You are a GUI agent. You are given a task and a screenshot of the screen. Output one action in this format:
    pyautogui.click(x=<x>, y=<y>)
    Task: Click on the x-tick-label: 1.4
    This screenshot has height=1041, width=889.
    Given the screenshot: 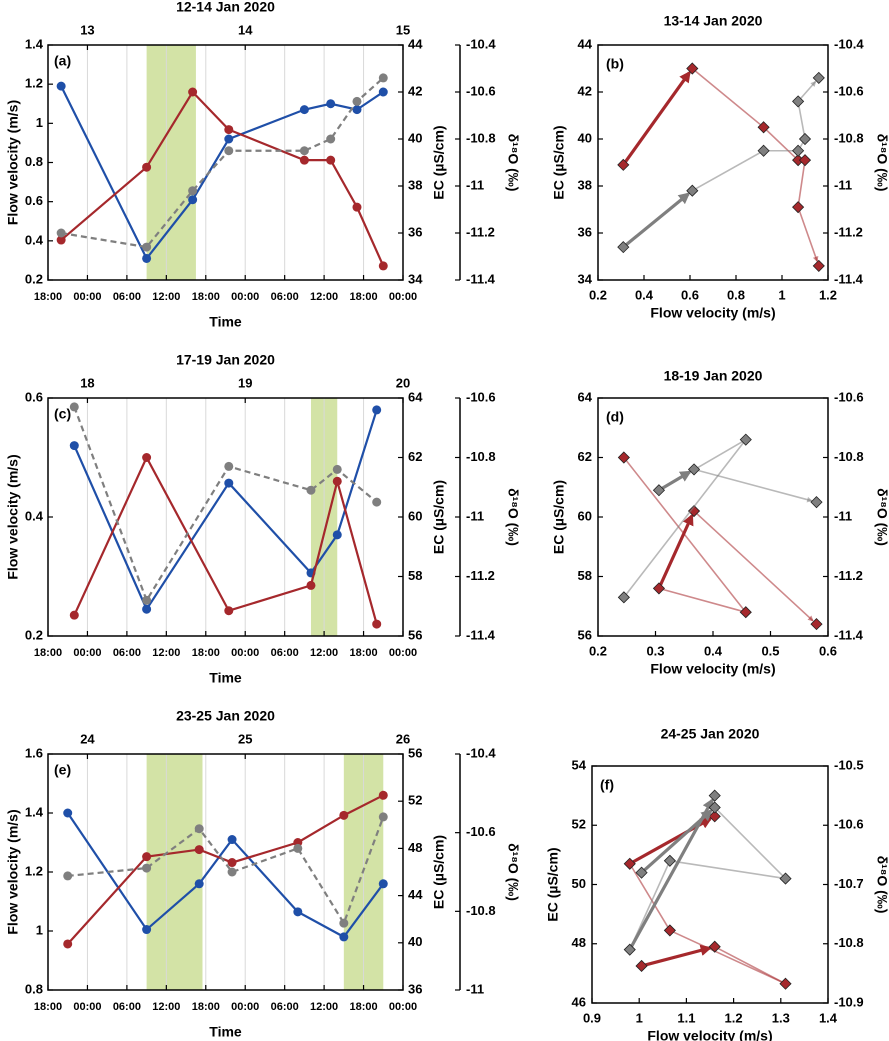 What is the action you would take?
    pyautogui.click(x=828, y=1017)
    